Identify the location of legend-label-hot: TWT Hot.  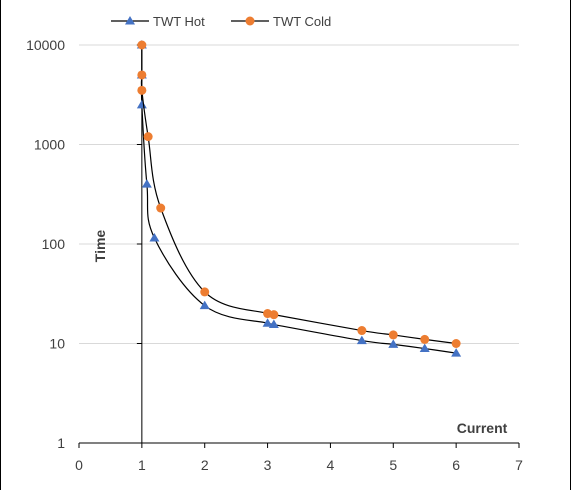
(179, 21).